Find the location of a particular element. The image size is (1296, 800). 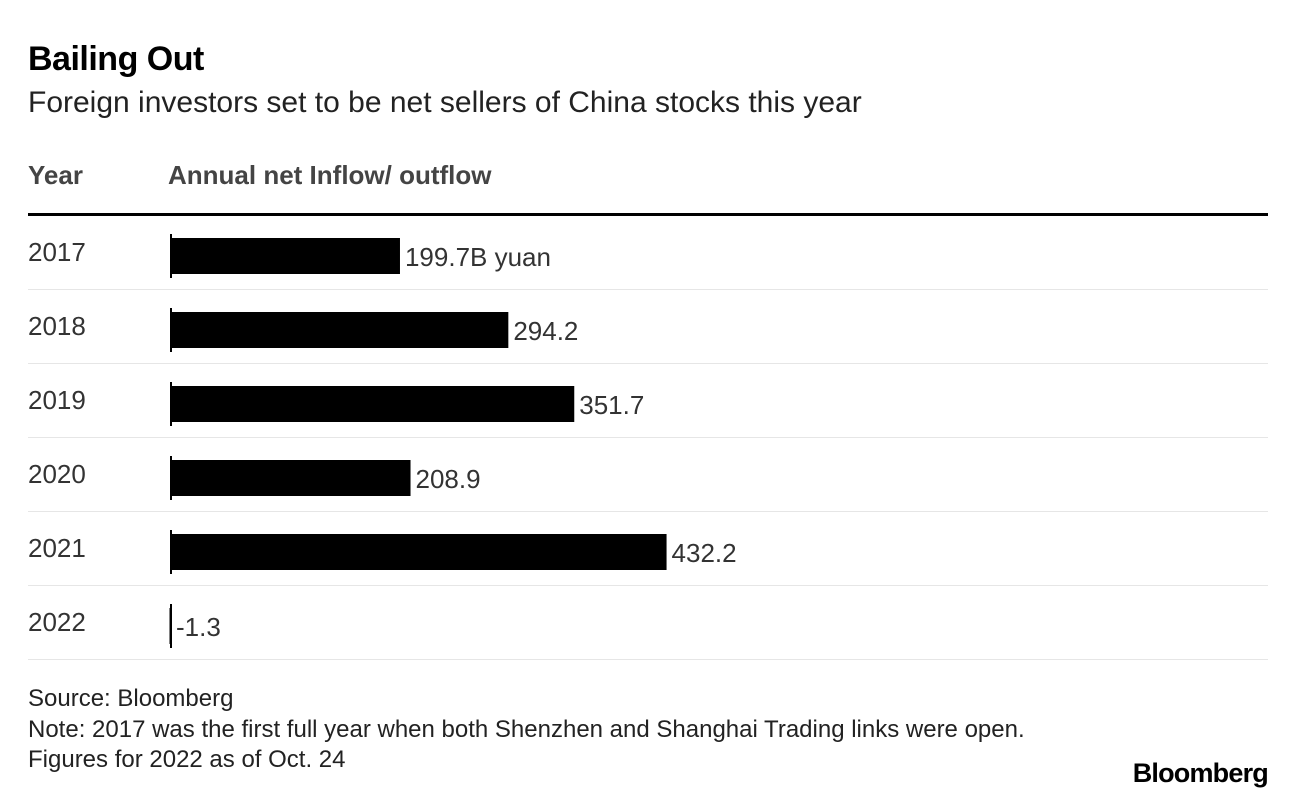

year-label: 2018 is located at coordinates (57, 326).